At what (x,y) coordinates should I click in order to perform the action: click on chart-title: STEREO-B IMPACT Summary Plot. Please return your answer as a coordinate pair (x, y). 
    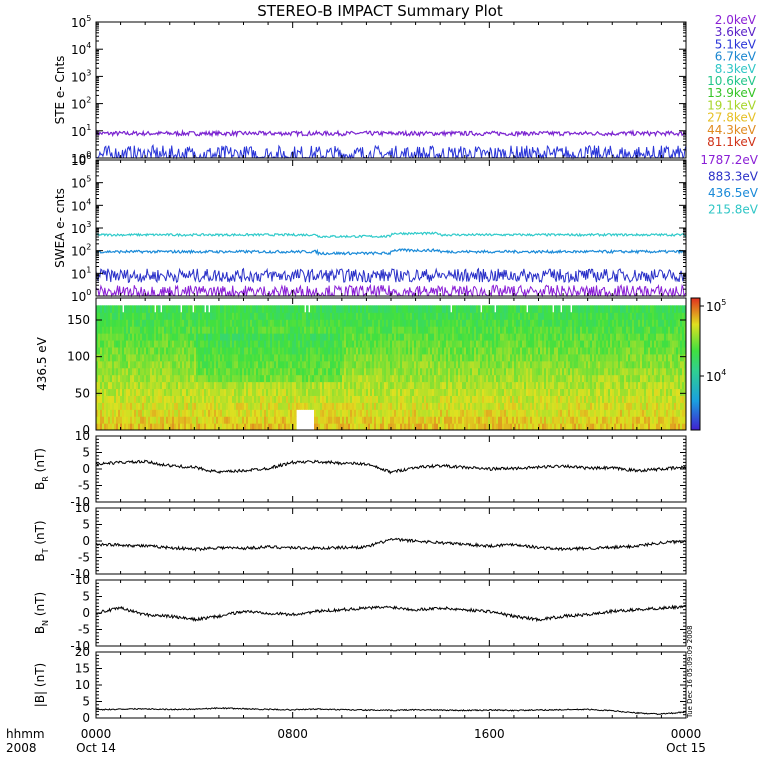
    Looking at the image, I should click on (380, 11).